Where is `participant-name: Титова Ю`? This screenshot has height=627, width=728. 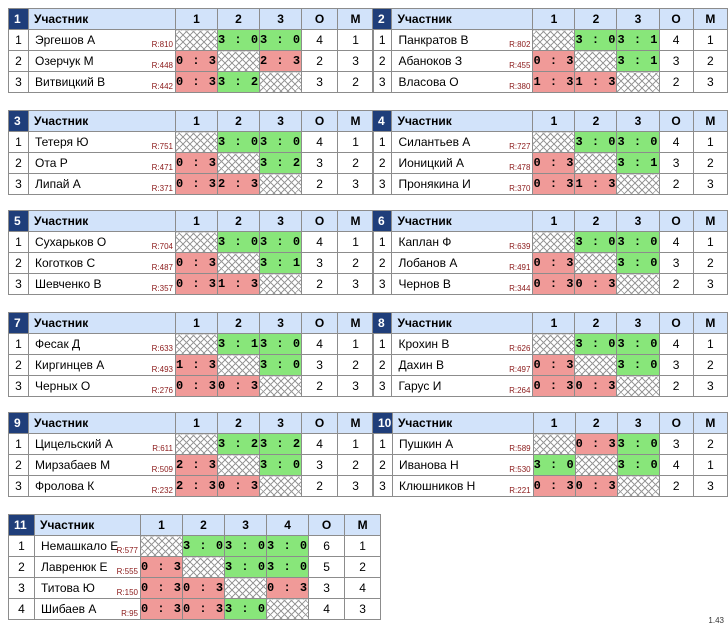 participant-name: Титова Ю is located at coordinates (68, 588).